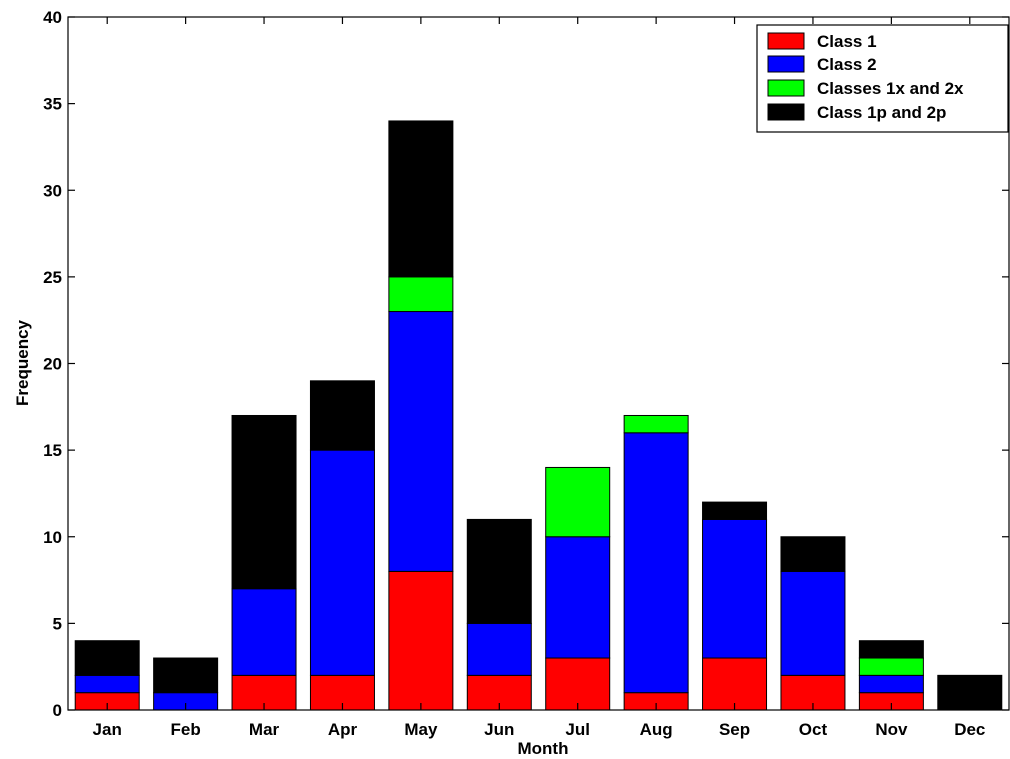 The image size is (1010, 759). What do you see at coordinates (421, 294) in the screenshot?
I see `bar-may-classes-1x-and-2x` at bounding box center [421, 294].